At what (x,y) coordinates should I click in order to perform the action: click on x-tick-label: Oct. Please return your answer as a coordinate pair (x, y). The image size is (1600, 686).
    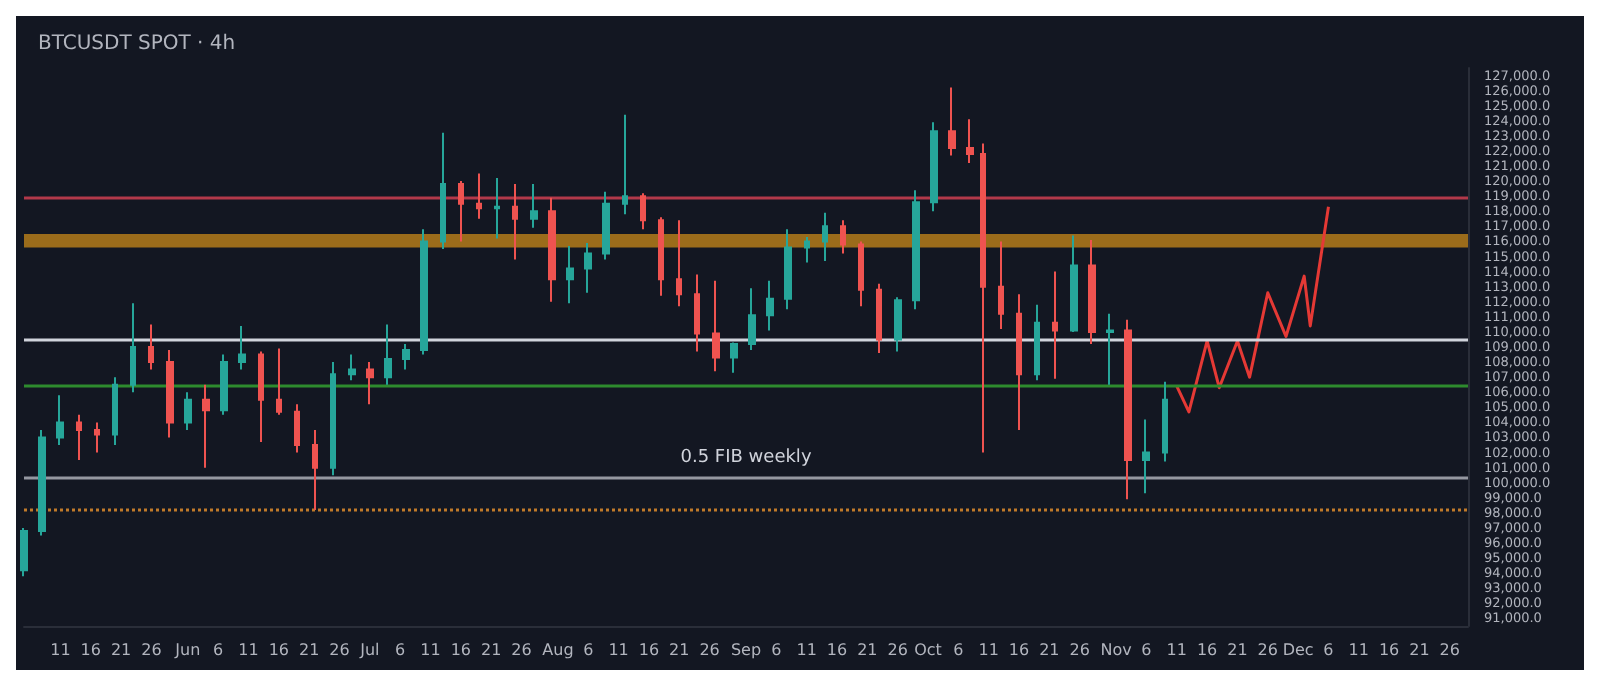
    Looking at the image, I should click on (928, 650).